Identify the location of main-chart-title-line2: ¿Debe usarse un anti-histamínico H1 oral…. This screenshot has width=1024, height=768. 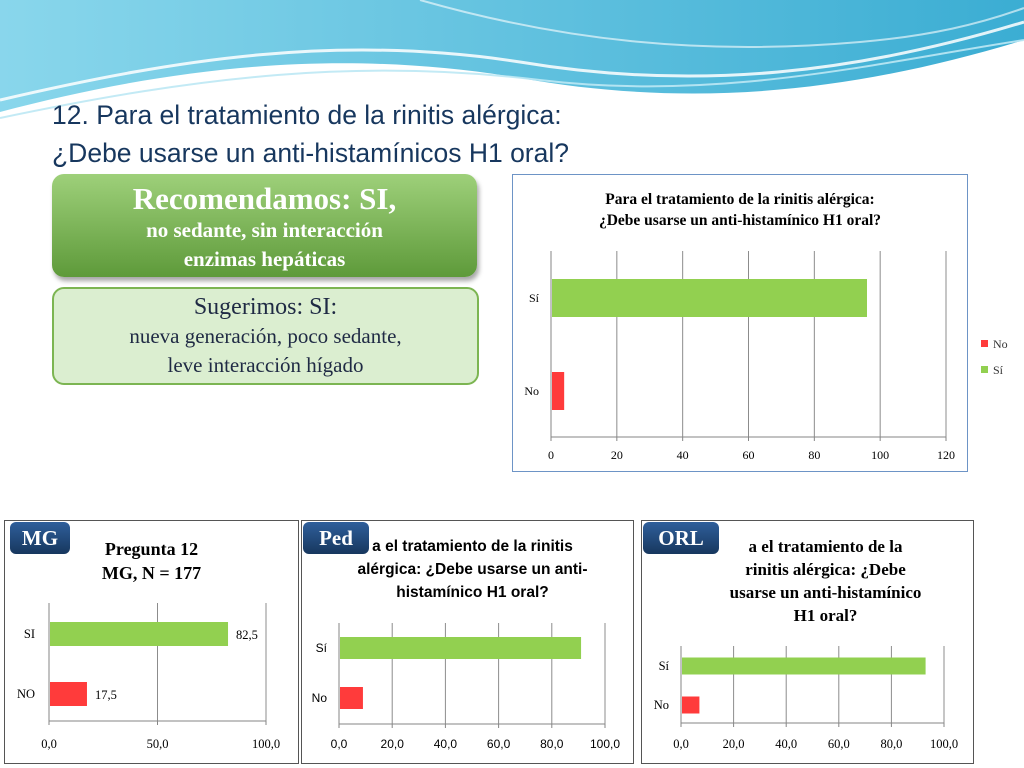
(740, 220).